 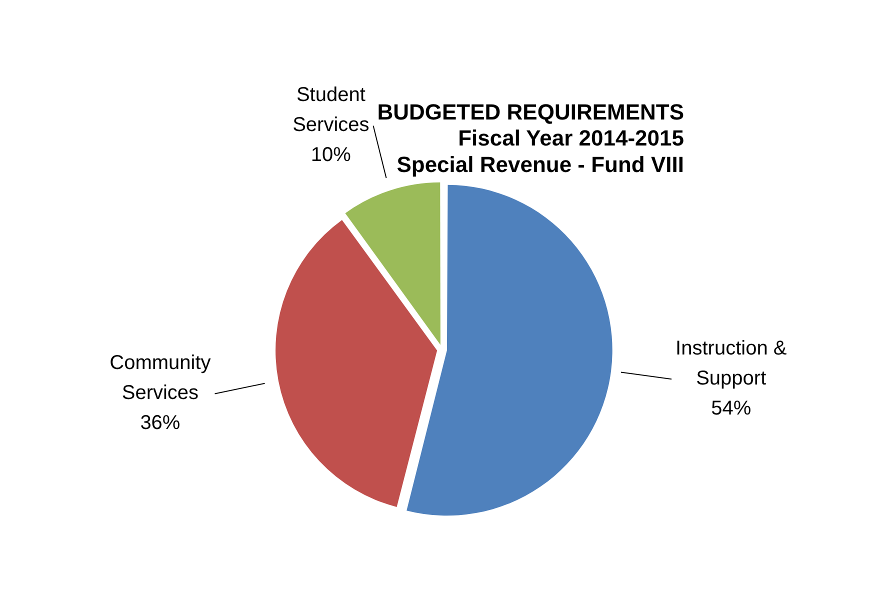 What do you see at coordinates (530, 138) in the screenshot?
I see `text: BUDGETED REQUIREMENTS Fiscal Year 2014-2015 Special Revenue - Fund VIII` at bounding box center [530, 138].